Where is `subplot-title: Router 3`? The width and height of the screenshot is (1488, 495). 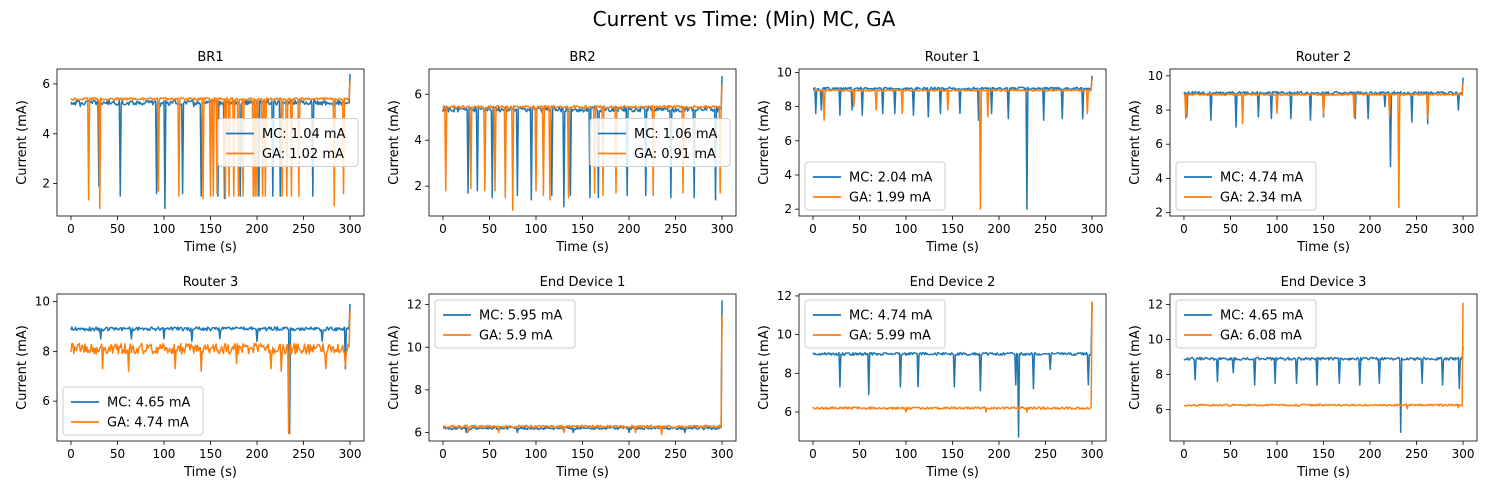 subplot-title: Router 3 is located at coordinates (211, 282).